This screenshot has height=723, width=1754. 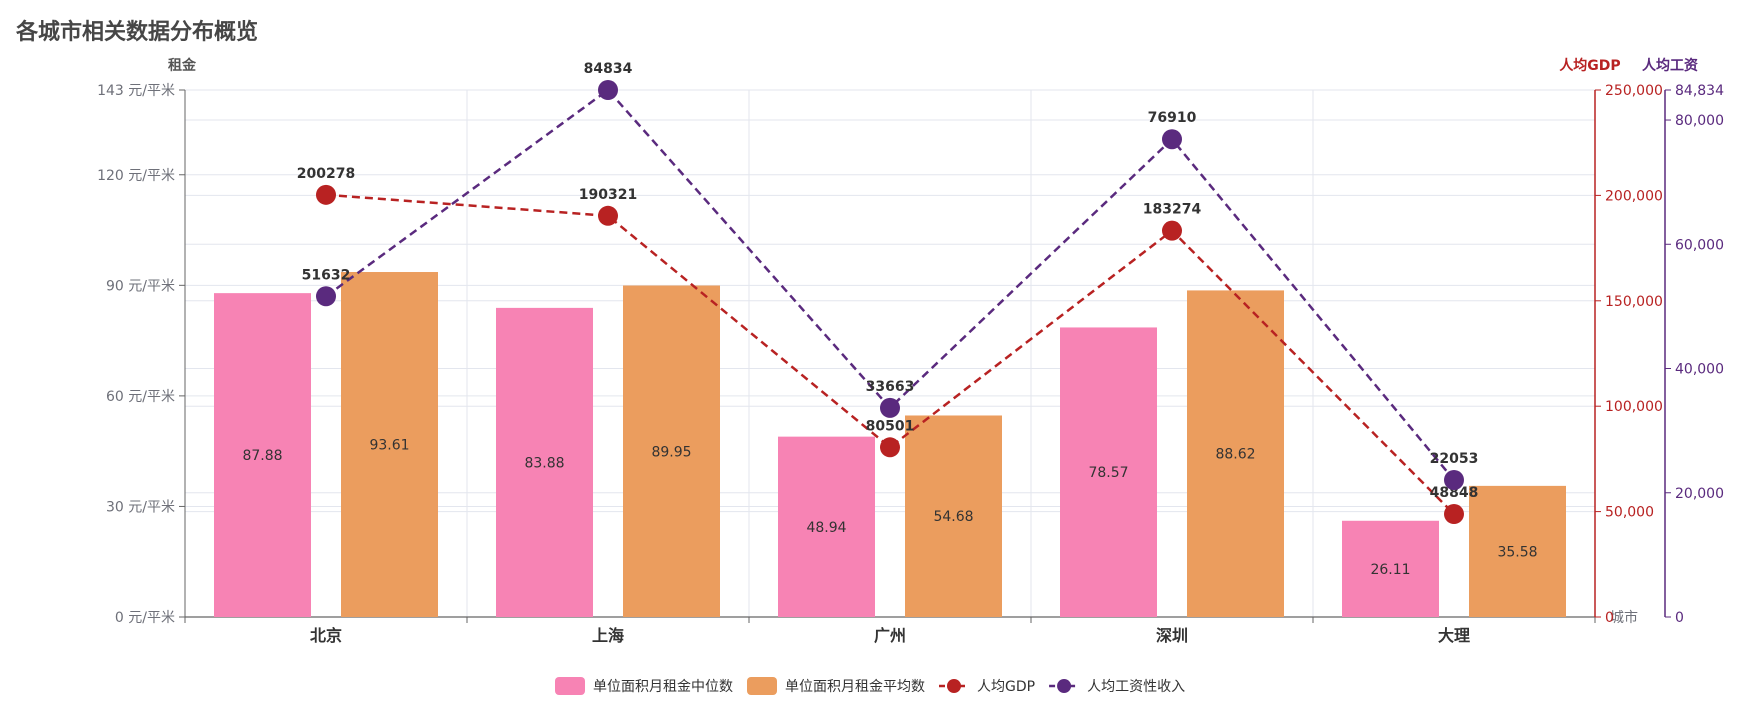 I want to click on x-axis-category-label: 大理, so click(x=1454, y=635).